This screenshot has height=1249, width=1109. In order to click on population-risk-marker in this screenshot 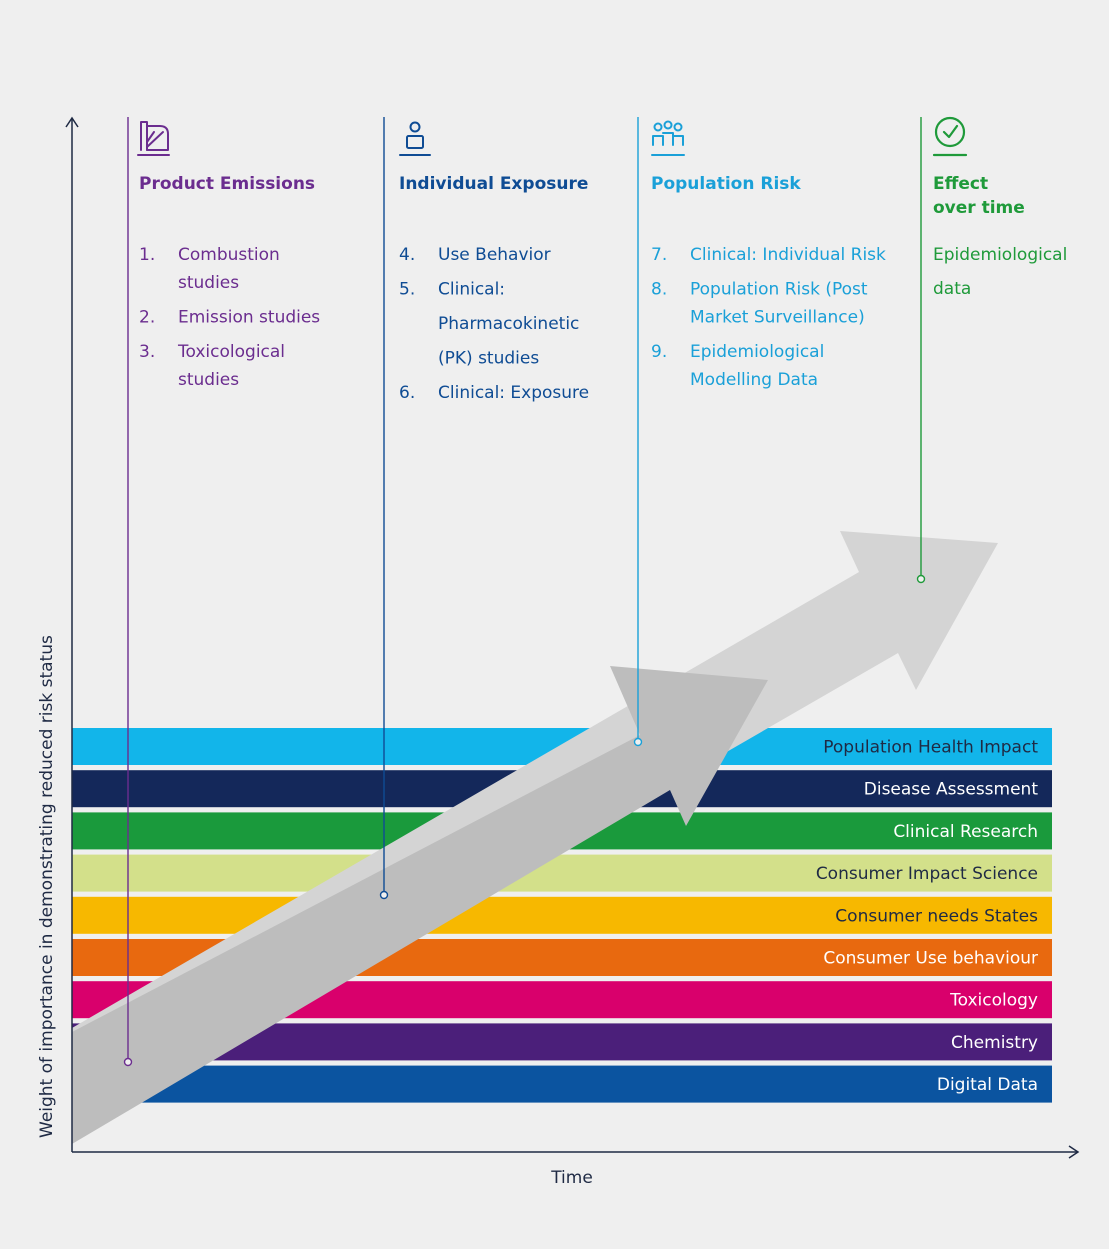, I will do `click(638, 742)`.